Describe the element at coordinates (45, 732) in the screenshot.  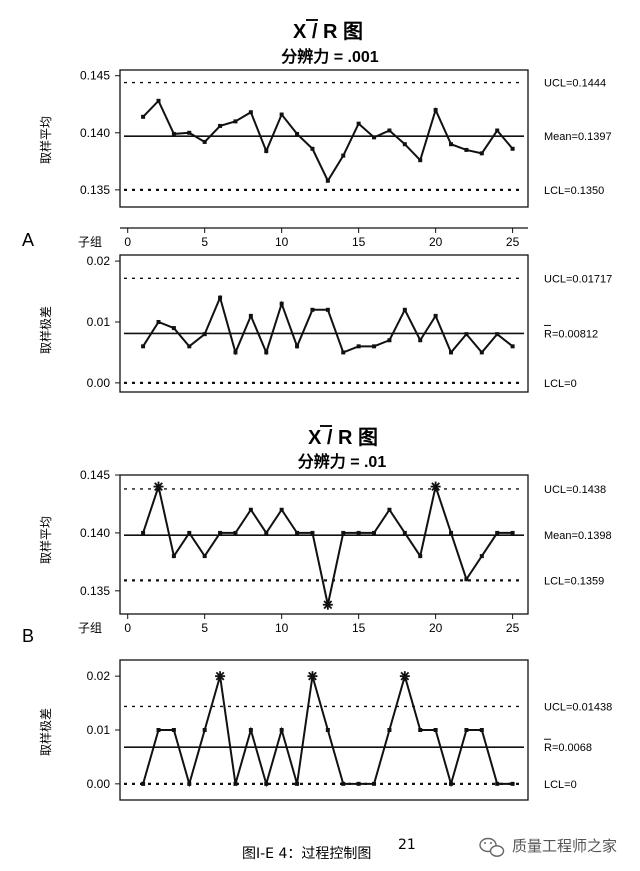
I see `y-axis-label: 取样极差` at that location.